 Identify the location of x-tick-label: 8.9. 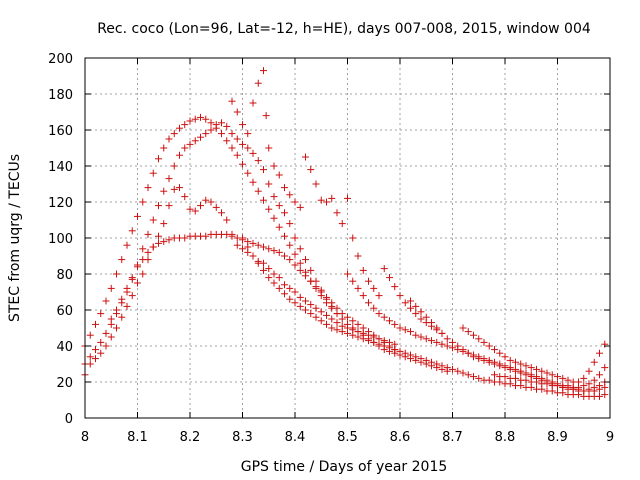
(557, 437).